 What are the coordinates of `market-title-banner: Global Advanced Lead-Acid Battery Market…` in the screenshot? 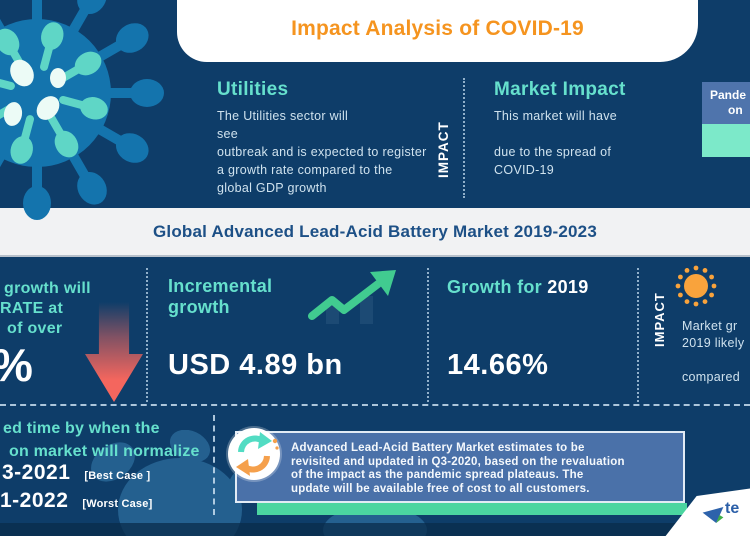 It's located at (375, 232).